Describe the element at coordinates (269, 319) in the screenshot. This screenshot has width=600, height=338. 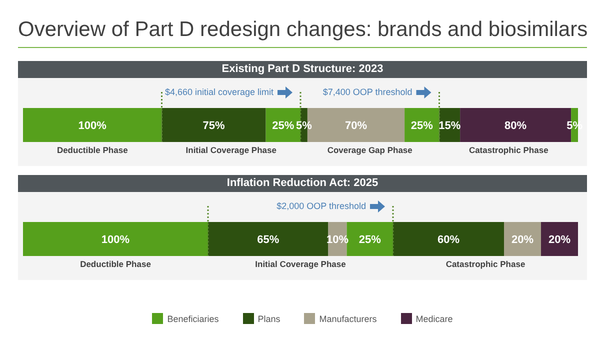
I see `legend-label: Plans` at that location.